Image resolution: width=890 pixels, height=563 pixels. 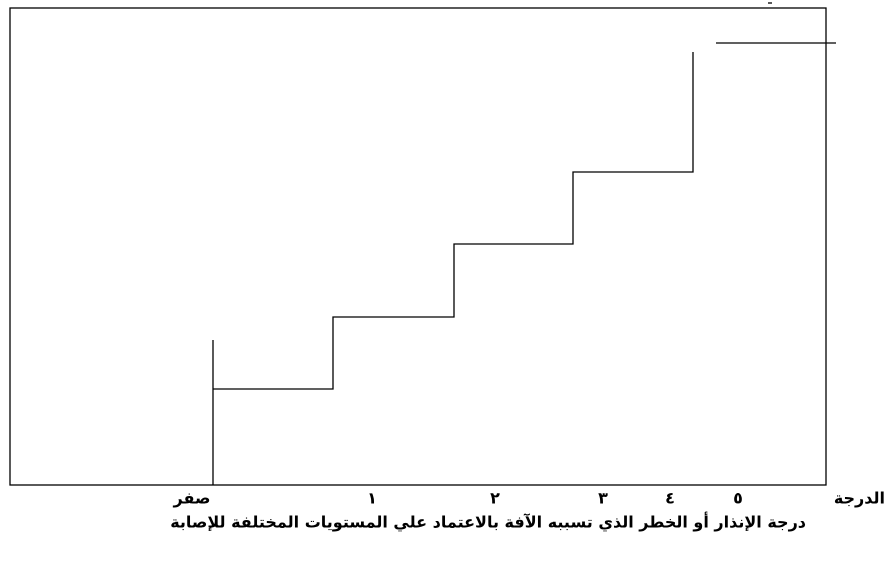 What do you see at coordinates (372, 498) in the screenshot?
I see `x-label: ١` at bounding box center [372, 498].